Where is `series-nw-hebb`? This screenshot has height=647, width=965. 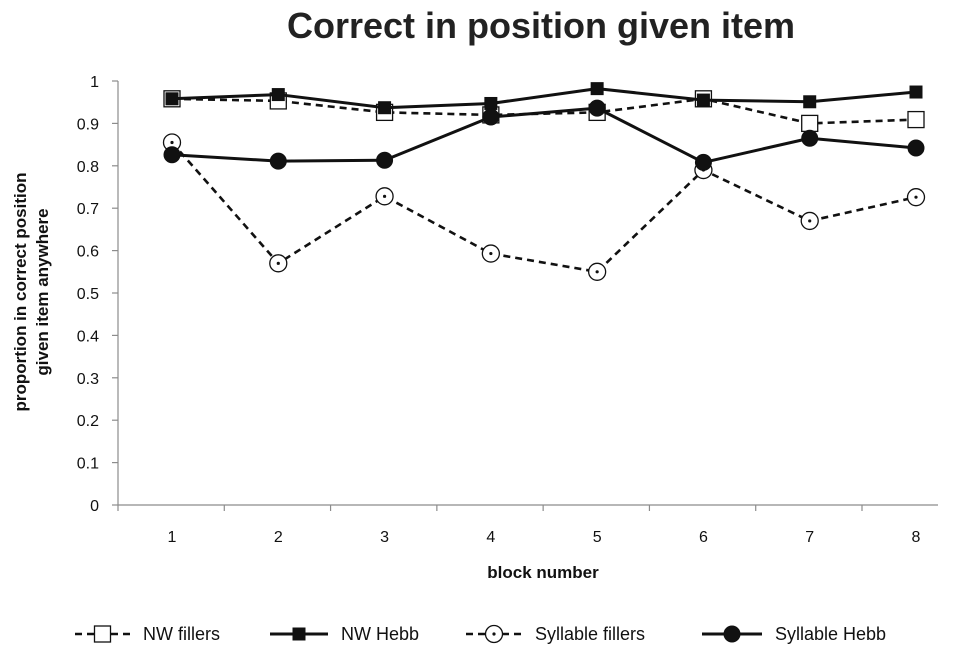
series-nw-hebb is located at coordinates (544, 98).